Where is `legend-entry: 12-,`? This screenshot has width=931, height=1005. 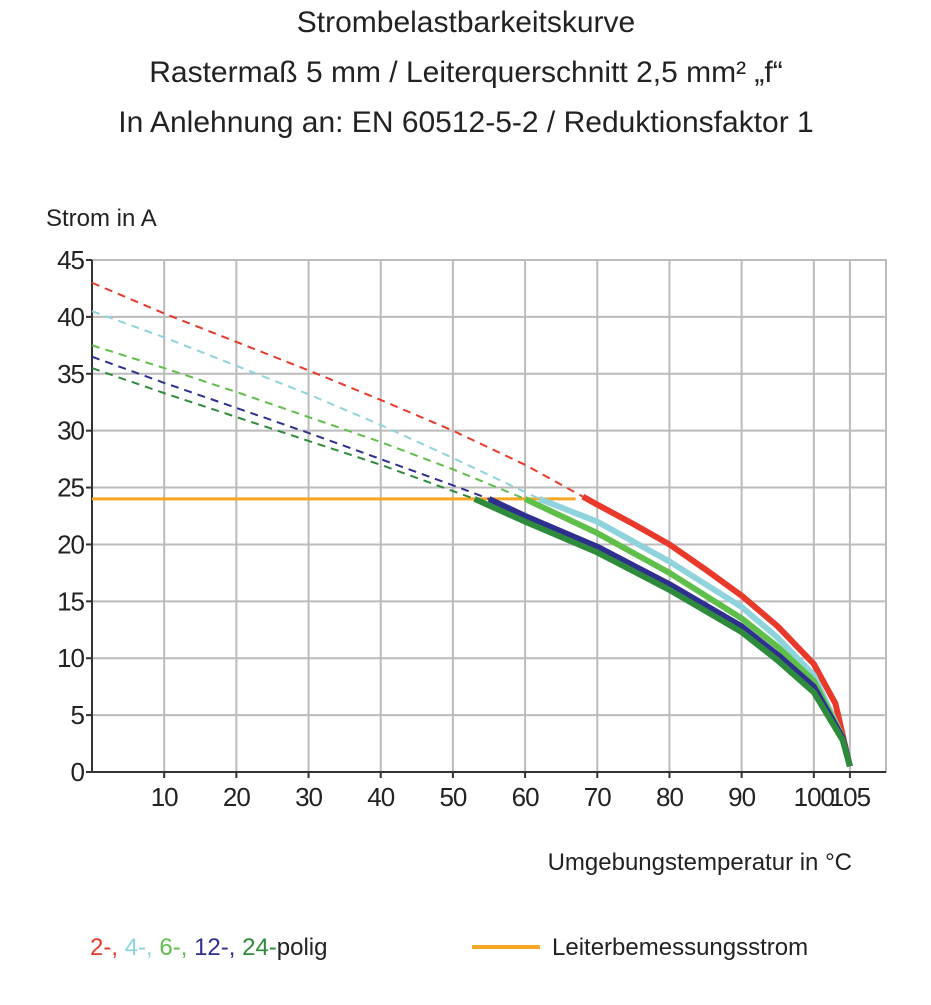 legend-entry: 12-, is located at coordinates (214, 947).